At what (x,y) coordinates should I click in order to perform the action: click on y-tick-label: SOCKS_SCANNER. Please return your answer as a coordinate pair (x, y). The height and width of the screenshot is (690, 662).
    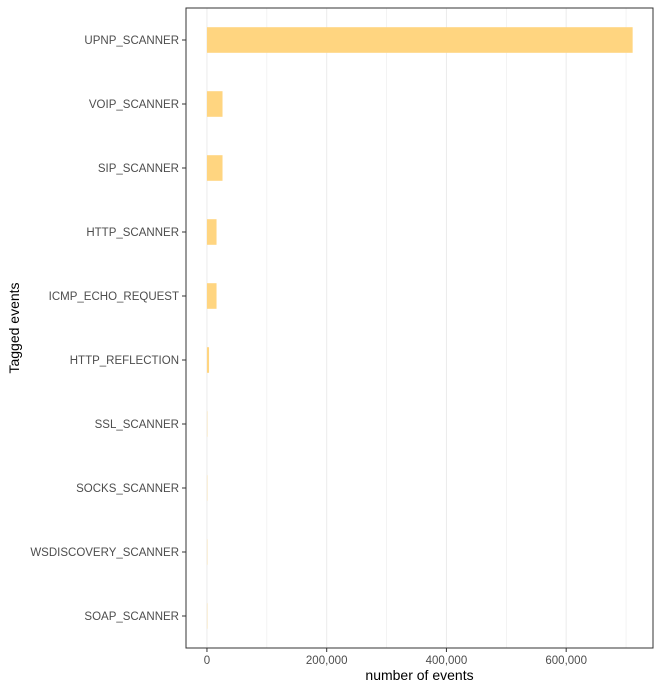
    Looking at the image, I should click on (127, 489).